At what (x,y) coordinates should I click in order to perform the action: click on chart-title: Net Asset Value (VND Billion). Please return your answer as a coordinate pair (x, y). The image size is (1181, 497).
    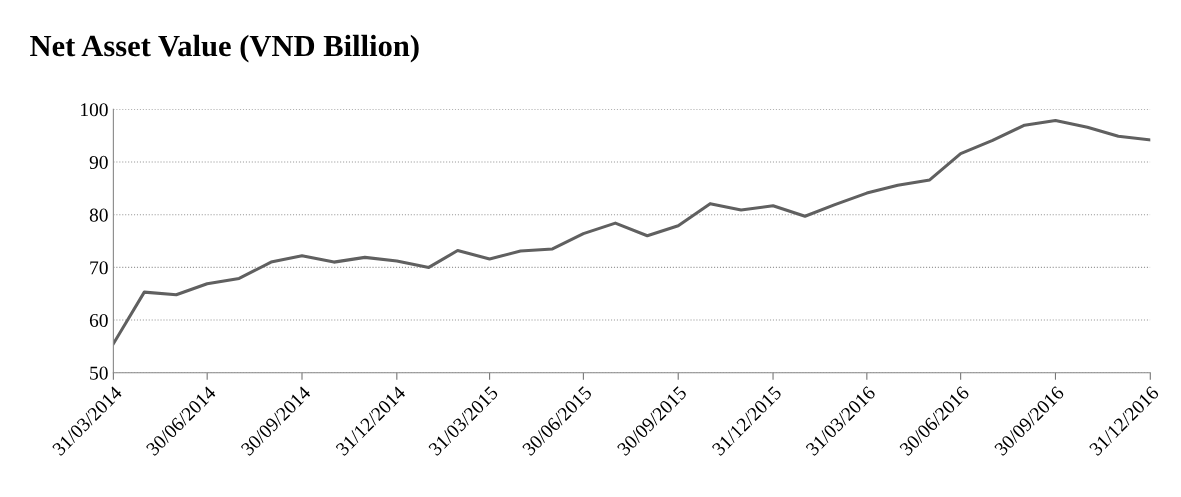
    Looking at the image, I should click on (224, 48).